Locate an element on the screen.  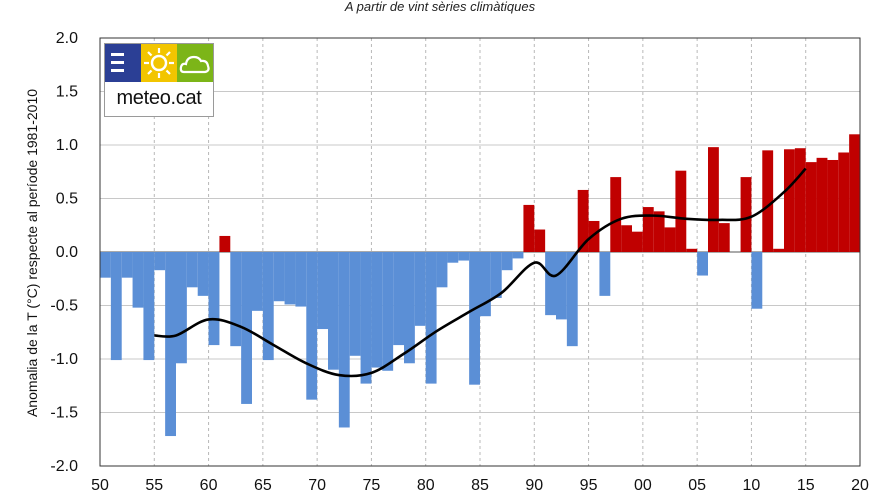
bar-1969 is located at coordinates (312, 326).